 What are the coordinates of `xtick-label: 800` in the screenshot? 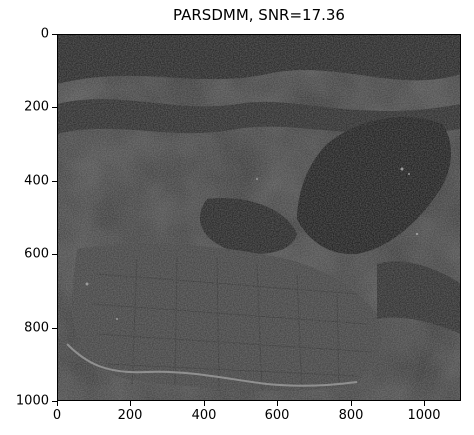 It's located at (351, 415).